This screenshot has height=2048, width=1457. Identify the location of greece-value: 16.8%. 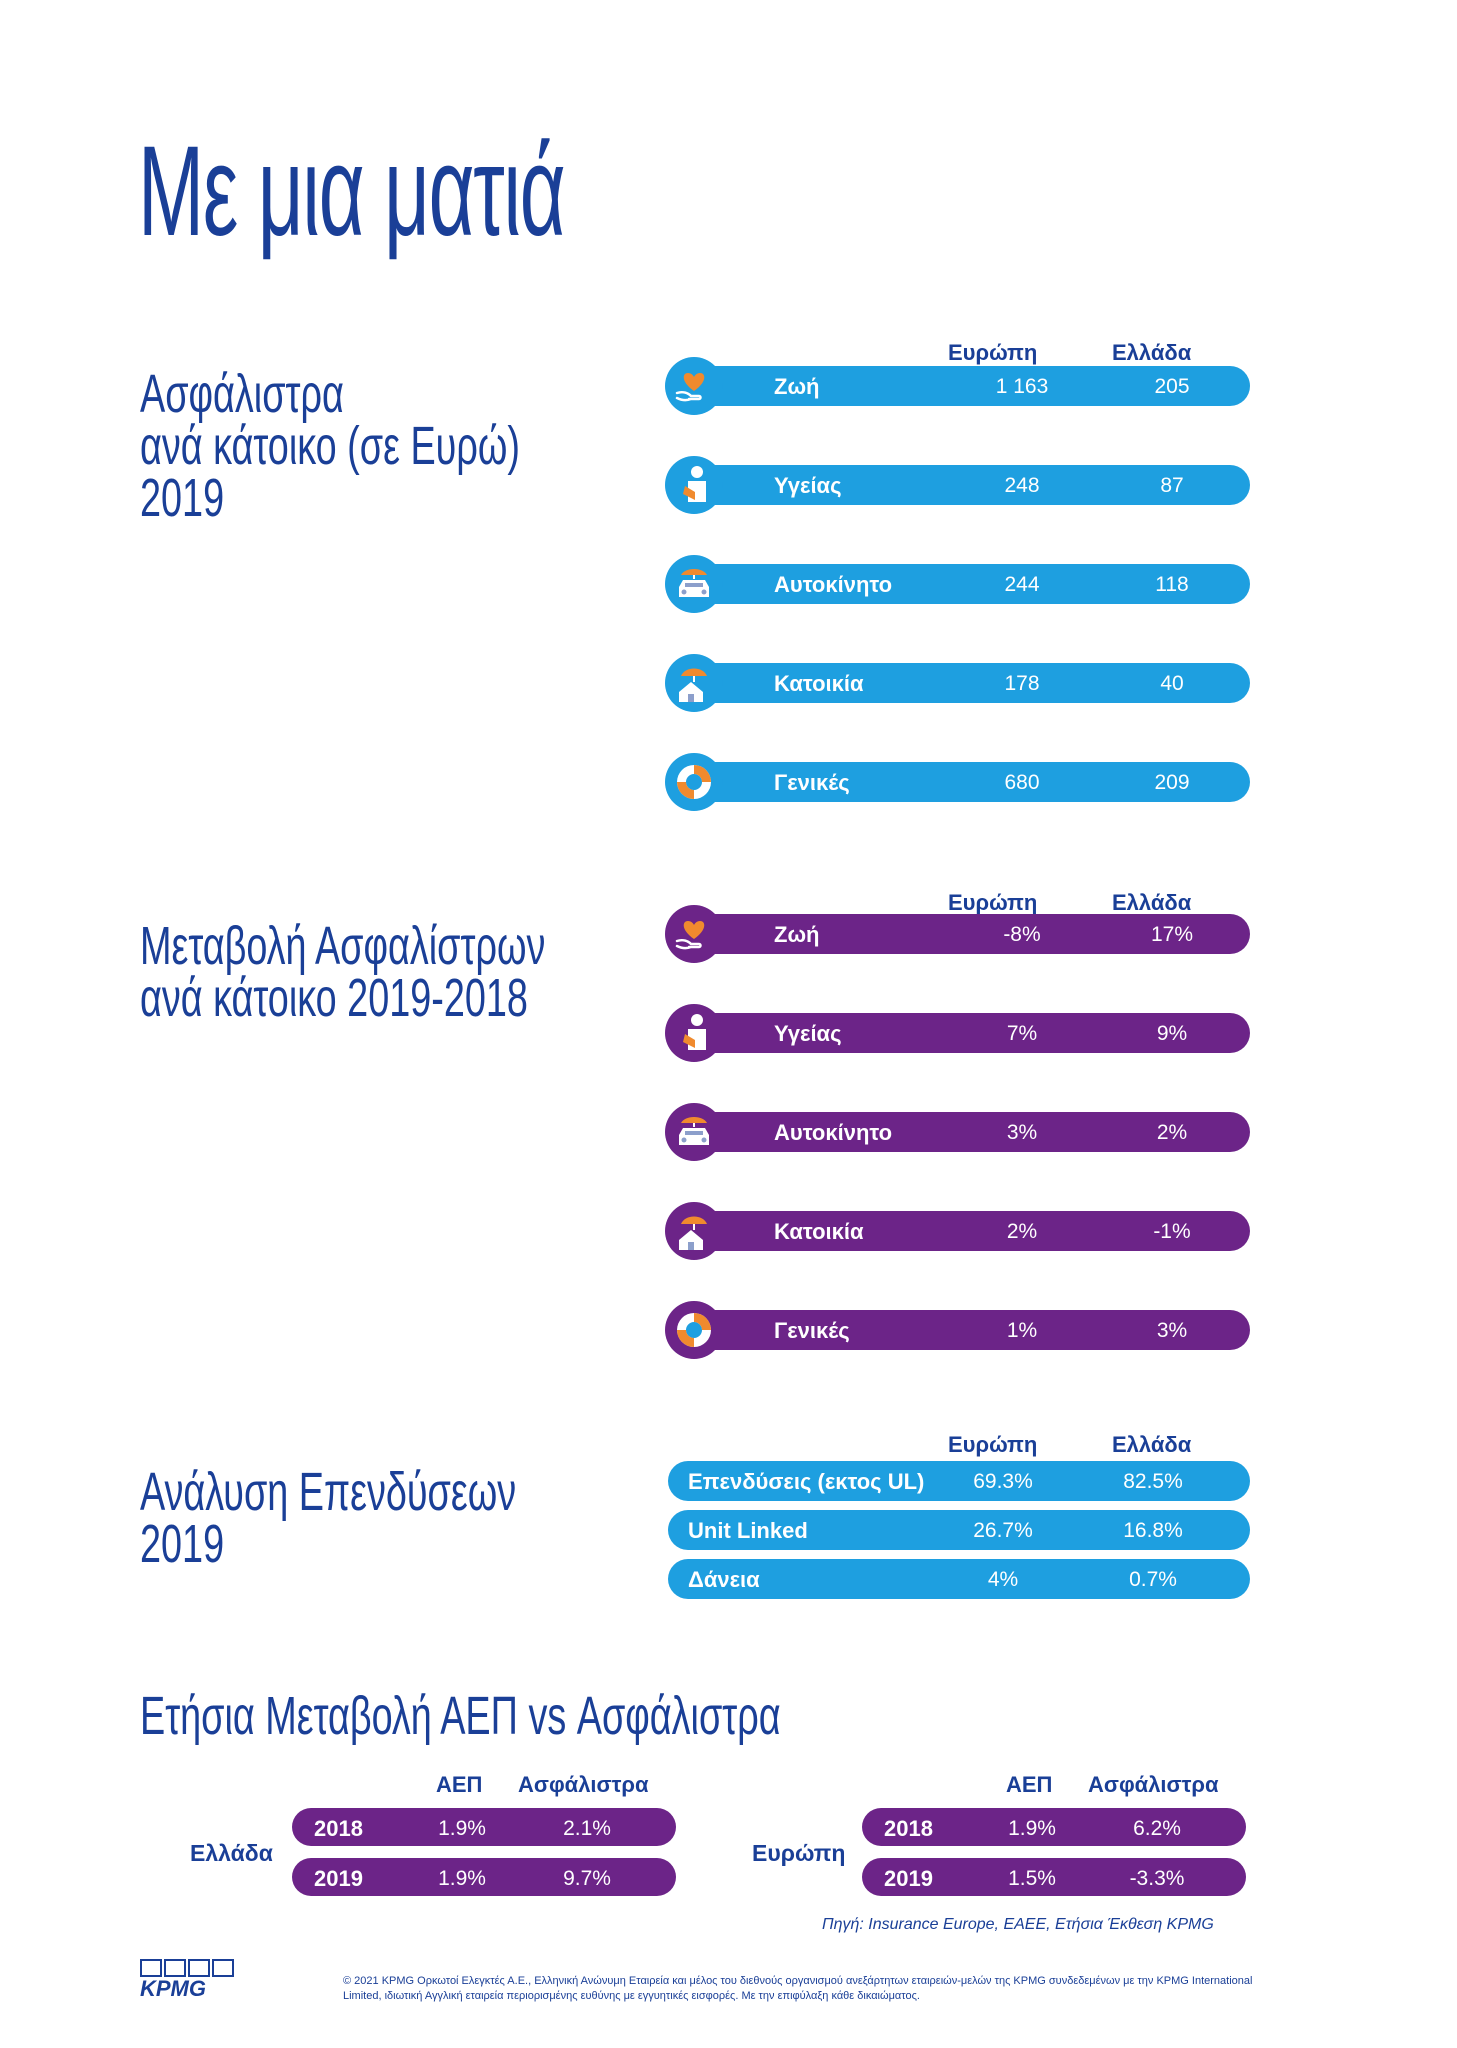
(1153, 1530).